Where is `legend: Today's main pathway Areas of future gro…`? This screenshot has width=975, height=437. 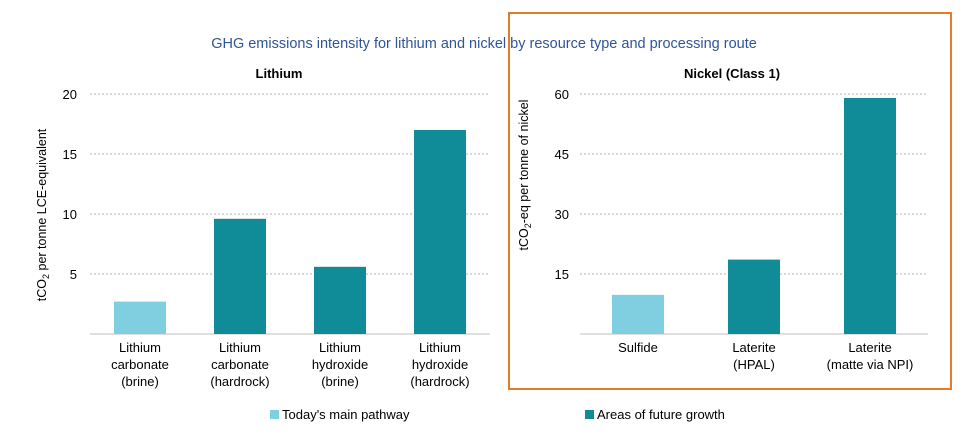 legend: Today's main pathway Areas of future gro… is located at coordinates (497, 414).